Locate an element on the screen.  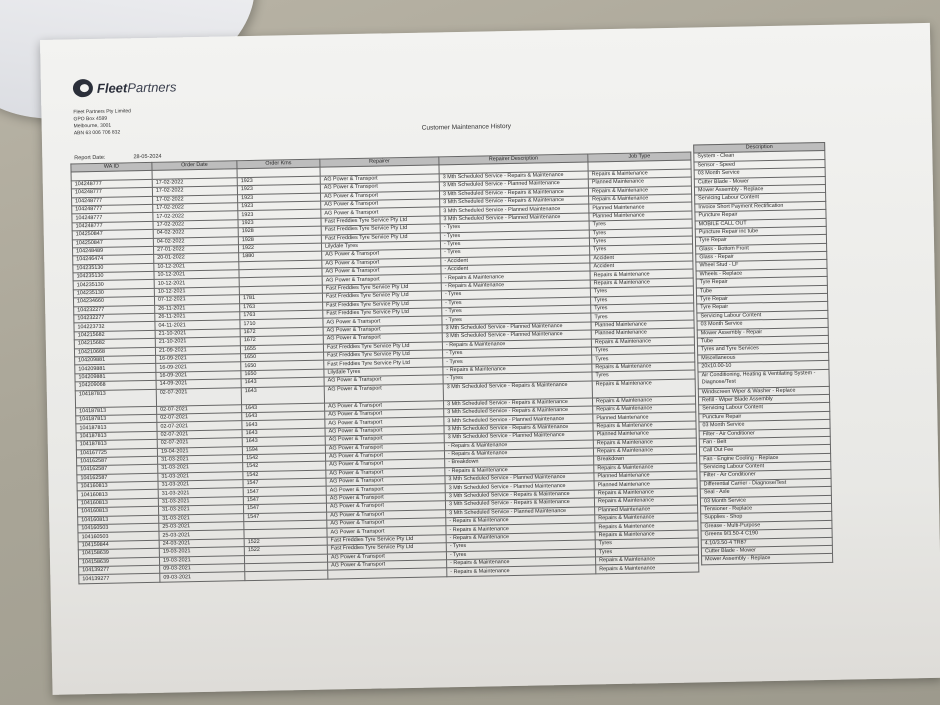
logo-mark-icon is located at coordinates (83, 88).